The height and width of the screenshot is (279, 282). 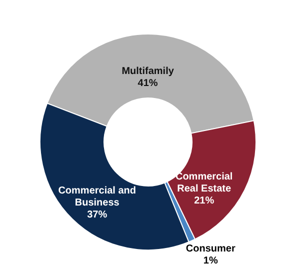 What do you see at coordinates (211, 248) in the screenshot?
I see `slice-label: Consumer` at bounding box center [211, 248].